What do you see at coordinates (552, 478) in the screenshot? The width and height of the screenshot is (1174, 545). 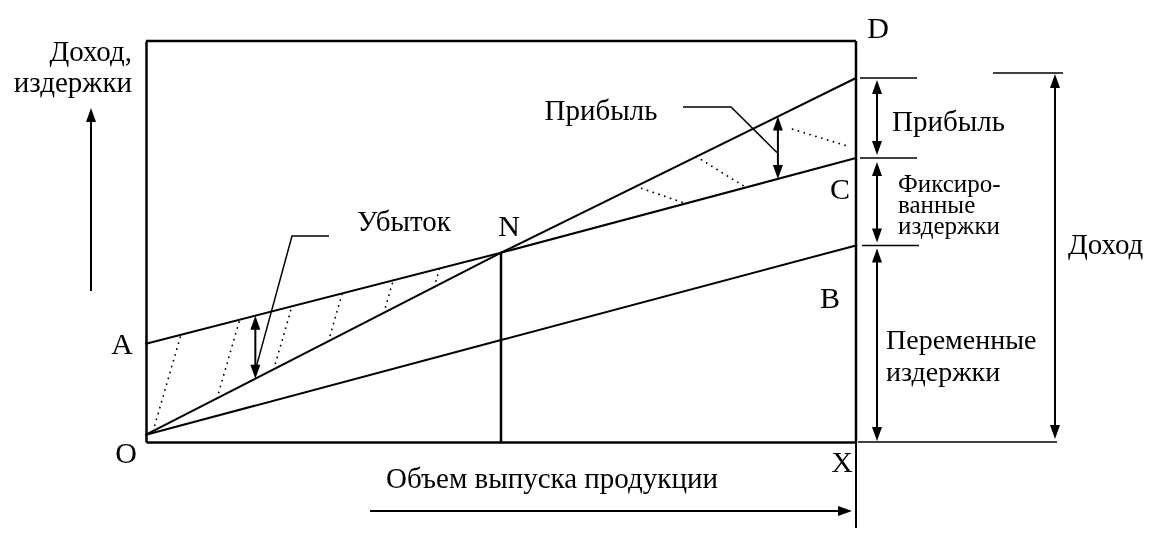 I see `x-axis-title: Объем выпуска продукции` at bounding box center [552, 478].